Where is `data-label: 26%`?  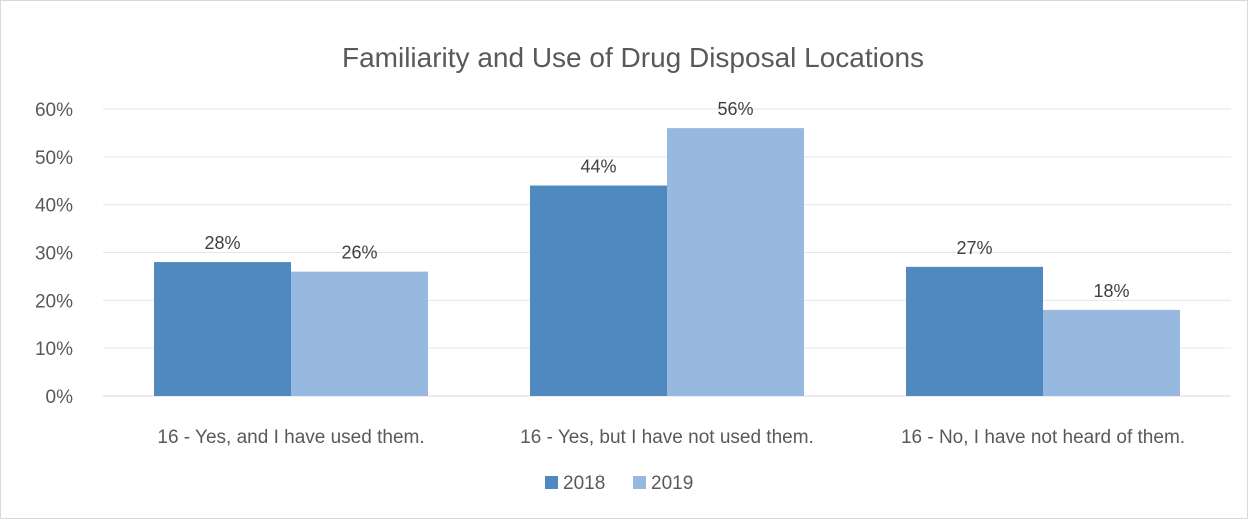 data-label: 26% is located at coordinates (359, 253).